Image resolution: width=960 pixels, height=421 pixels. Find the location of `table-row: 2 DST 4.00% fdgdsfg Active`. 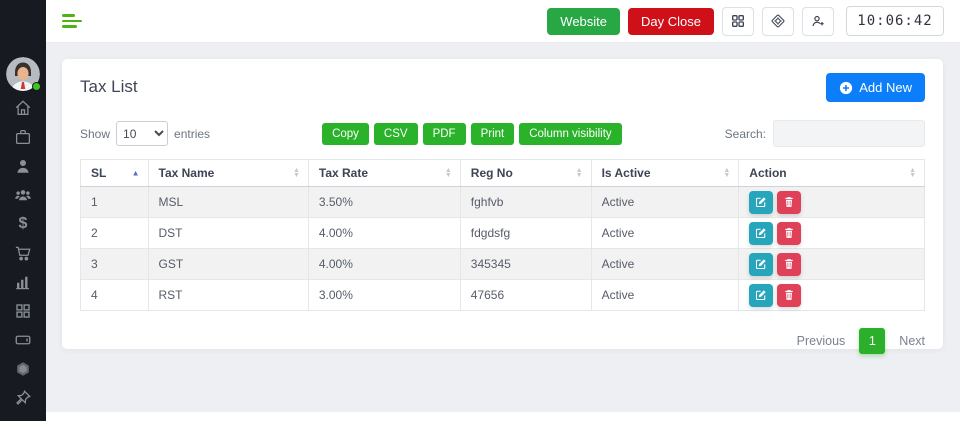

table-row: 2 DST 4.00% fdgdsfg Active is located at coordinates (502, 233).